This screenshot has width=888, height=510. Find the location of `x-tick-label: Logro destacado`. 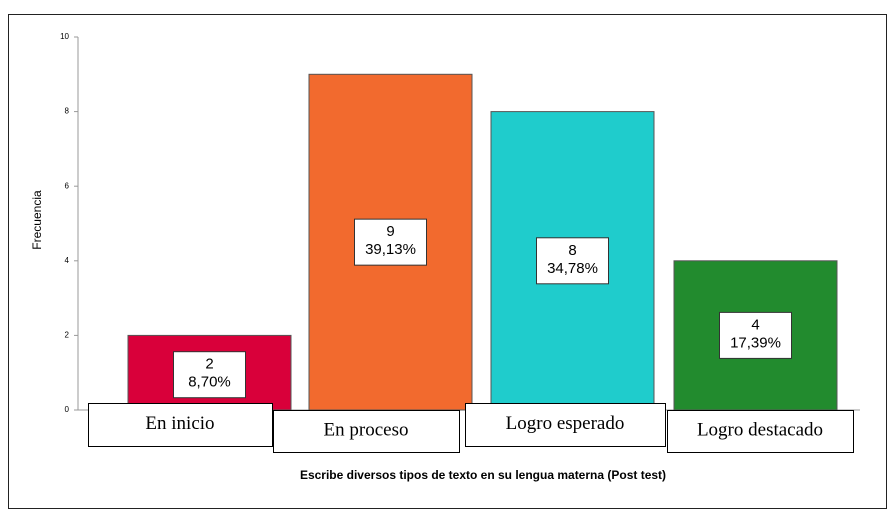

x-tick-label: Logro destacado is located at coordinates (760, 429).